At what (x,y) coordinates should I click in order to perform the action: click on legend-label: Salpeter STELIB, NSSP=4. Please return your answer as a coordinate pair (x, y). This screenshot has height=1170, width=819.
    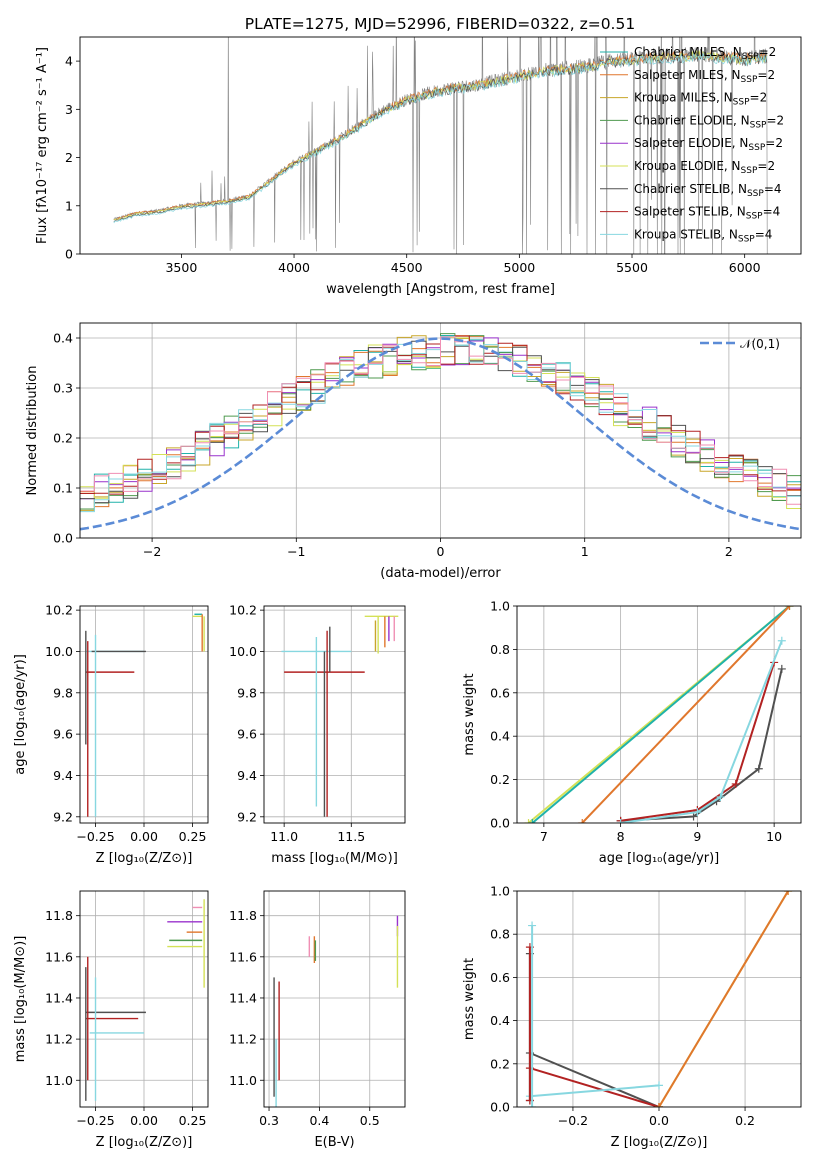
    Looking at the image, I should click on (707, 213).